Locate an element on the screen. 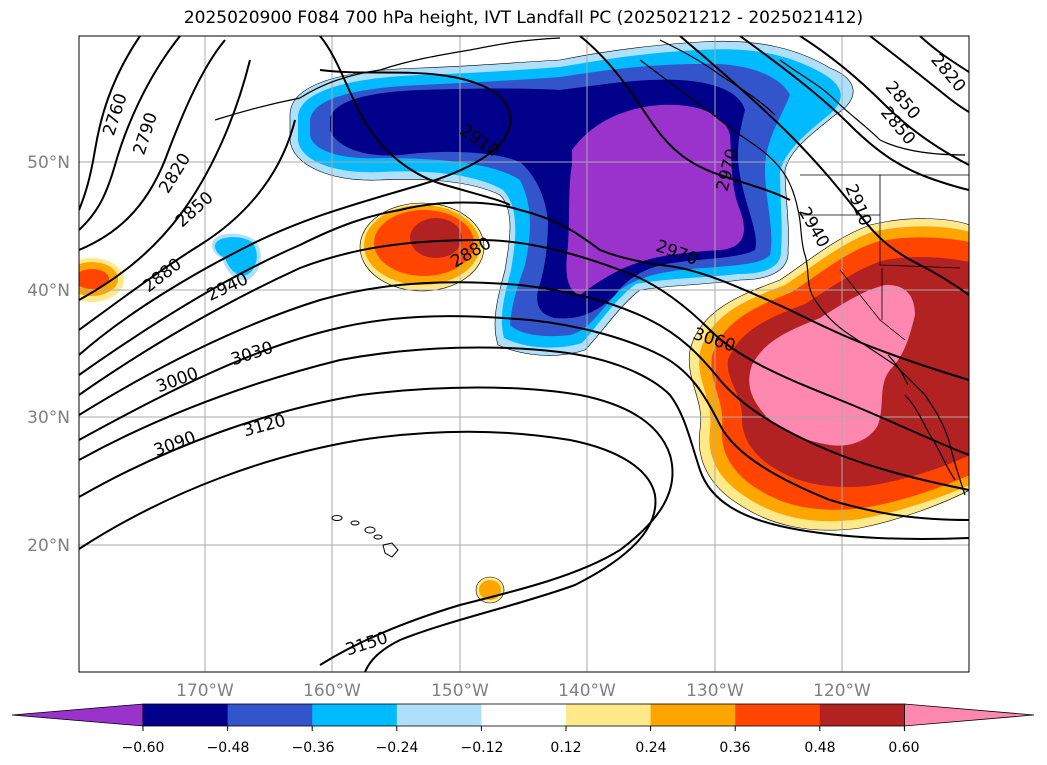 This screenshot has height=765, width=1047. lat-label: 50°N is located at coordinates (48, 163).